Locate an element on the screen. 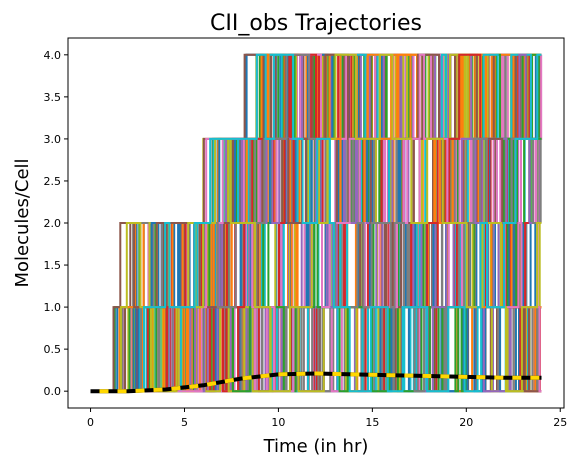 This screenshot has height=466, width=578. y-tick-label: 3.0 is located at coordinates (53, 139).